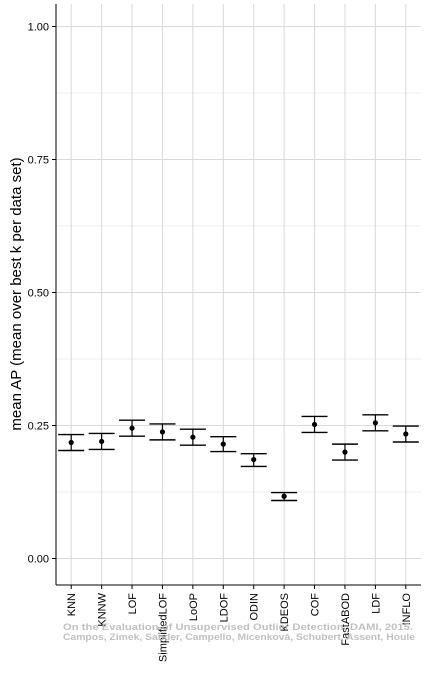 The image size is (424, 673). I want to click on x-tick-label: KNNW, so click(103, 609).